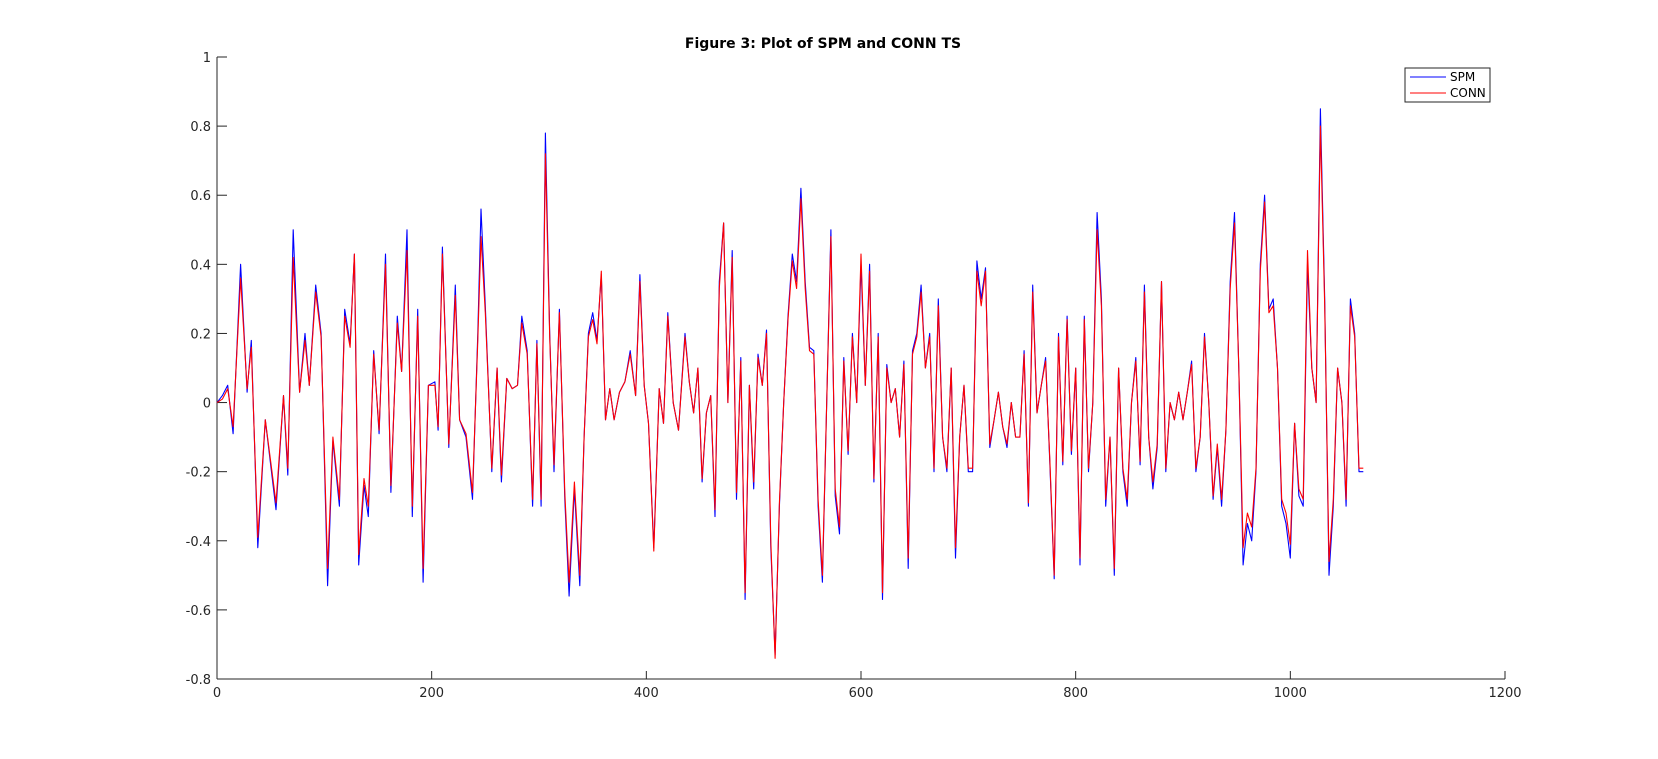 The height and width of the screenshot is (759, 1658). Describe the element at coordinates (1468, 93) in the screenshot. I see `legend-label-conn: CONN` at that location.